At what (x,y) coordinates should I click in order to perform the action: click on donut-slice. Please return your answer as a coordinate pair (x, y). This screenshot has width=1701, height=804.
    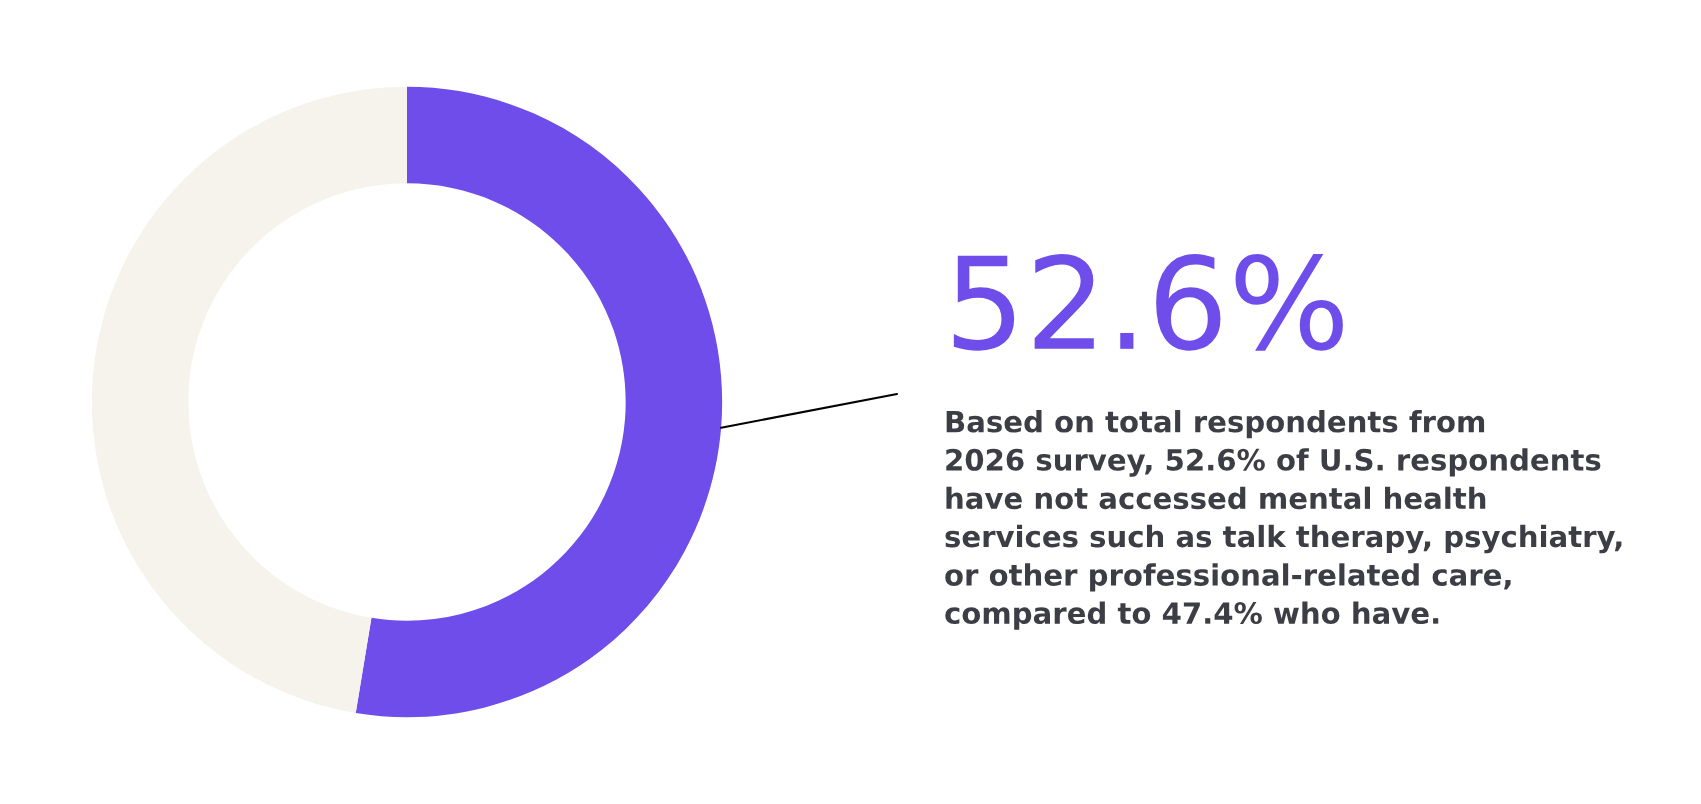
    Looking at the image, I should click on (249, 399).